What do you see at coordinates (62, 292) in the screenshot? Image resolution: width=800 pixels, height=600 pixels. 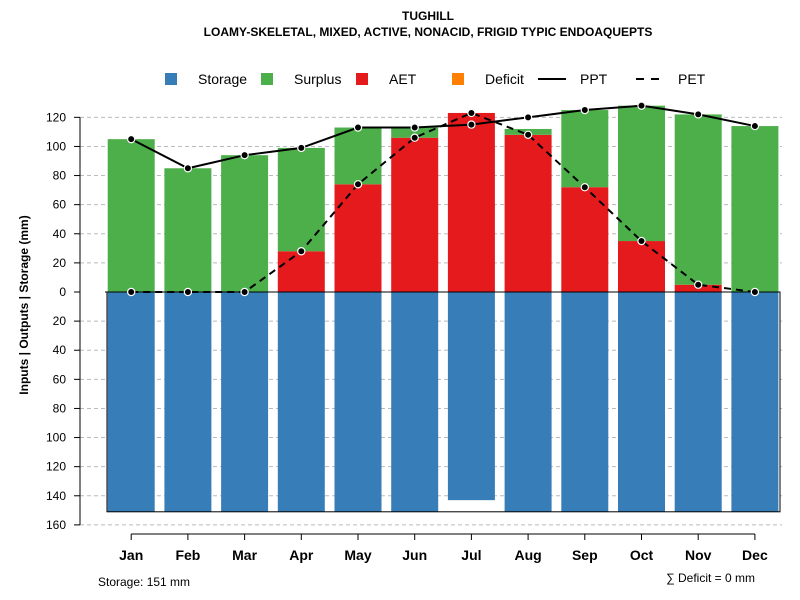 I see `y-tick-label: 0` at bounding box center [62, 292].